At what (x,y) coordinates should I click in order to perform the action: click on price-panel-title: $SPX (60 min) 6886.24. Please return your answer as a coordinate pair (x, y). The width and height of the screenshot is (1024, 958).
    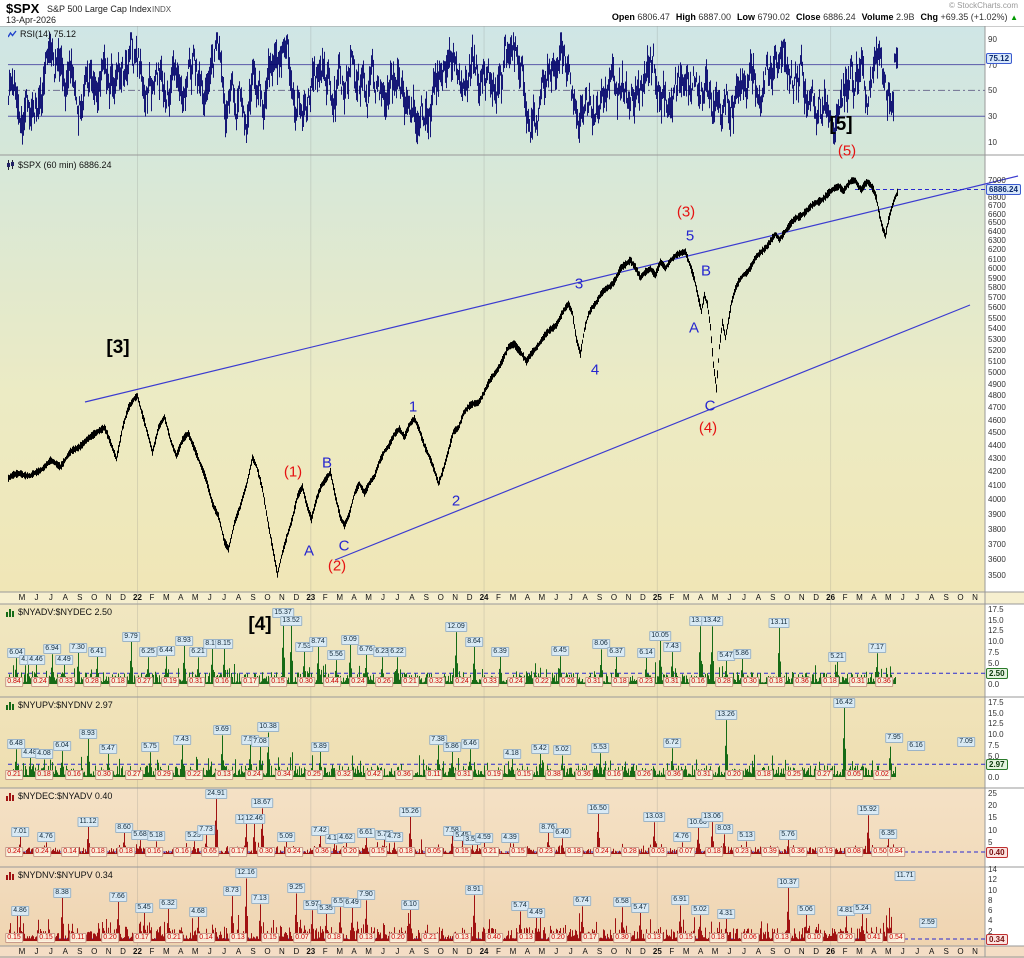
    Looking at the image, I should click on (59, 165).